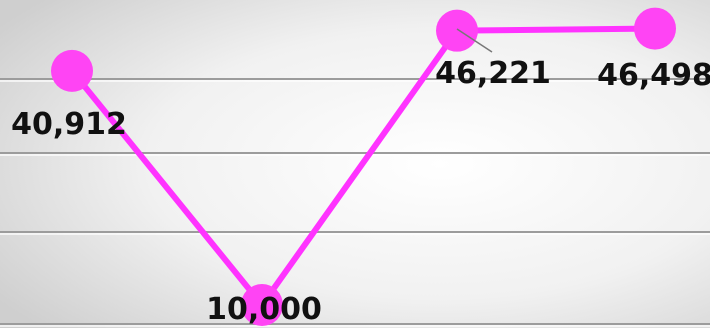  Describe the element at coordinates (653, 75) in the screenshot. I see `data-label-4: 46,498` at that location.